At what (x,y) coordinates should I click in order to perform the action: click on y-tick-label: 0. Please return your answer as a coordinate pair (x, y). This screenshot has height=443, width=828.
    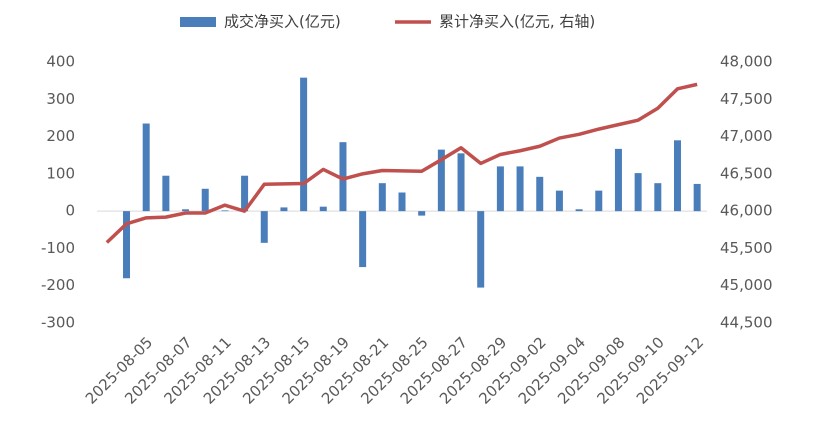
    Looking at the image, I should click on (70, 211).